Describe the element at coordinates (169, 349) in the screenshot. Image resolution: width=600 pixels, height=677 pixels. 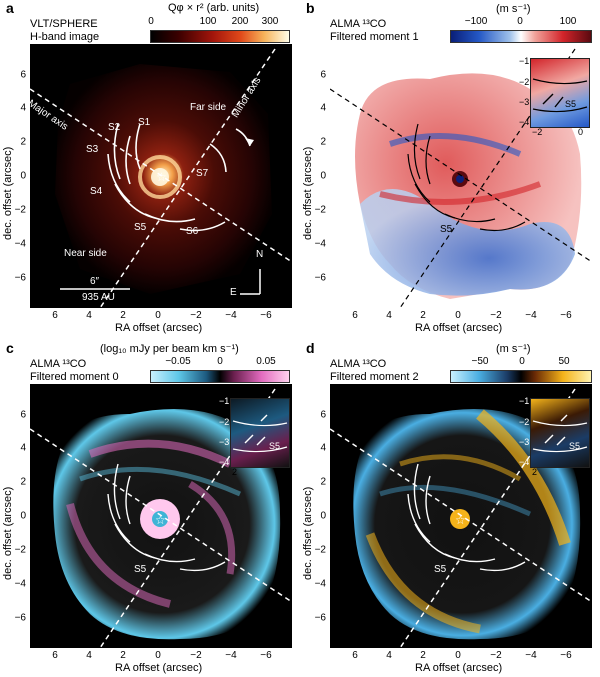
I see `colorbar-title: (log₁₀ mJy per beam km s⁻¹)` at that location.